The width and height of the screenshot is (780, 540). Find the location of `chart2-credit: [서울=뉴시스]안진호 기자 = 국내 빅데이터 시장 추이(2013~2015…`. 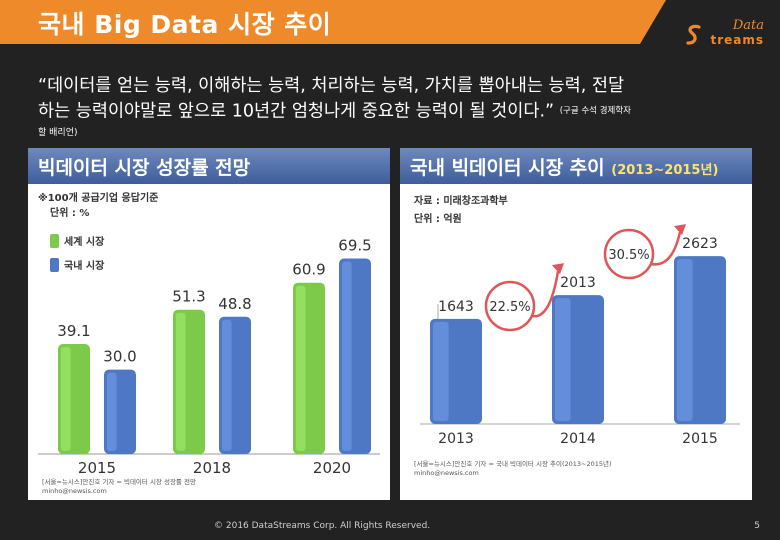

chart2-credit: [서울=뉴시스]안진호 기자 = 국내 빅데이터 시장 추이(2013~2015… is located at coordinates (513, 463).